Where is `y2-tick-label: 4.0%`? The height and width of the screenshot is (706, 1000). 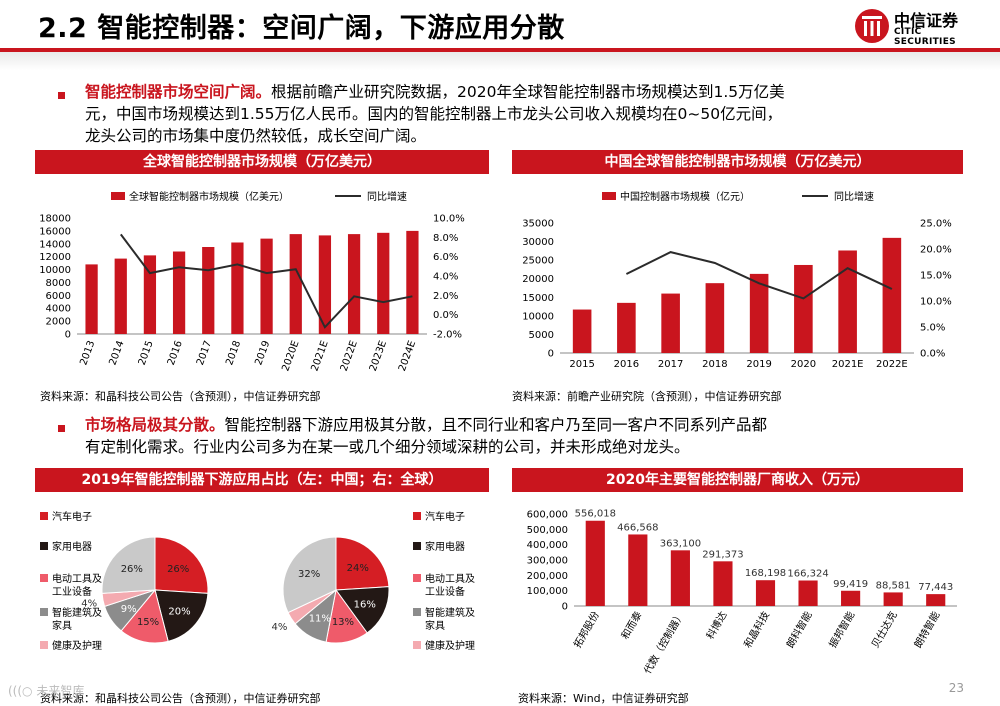 y2-tick-label: 4.0% is located at coordinates (445, 277).